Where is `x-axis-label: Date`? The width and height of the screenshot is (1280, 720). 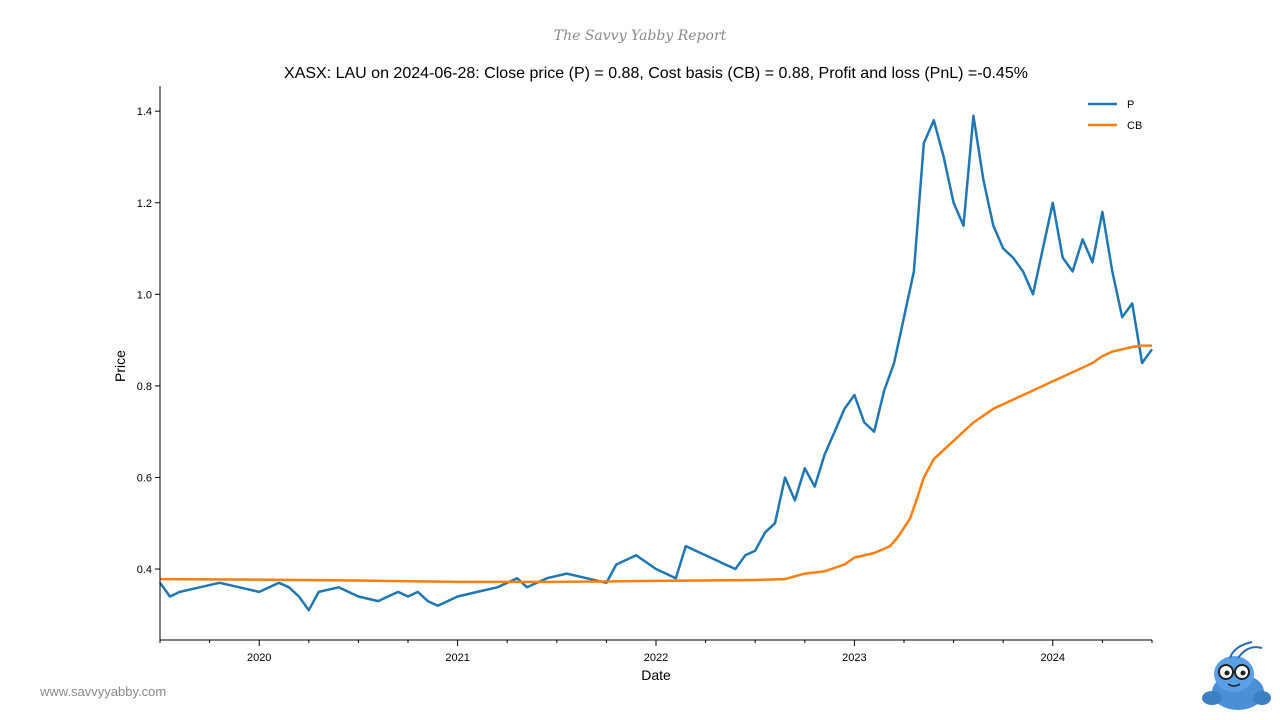 x-axis-label: Date is located at coordinates (656, 675).